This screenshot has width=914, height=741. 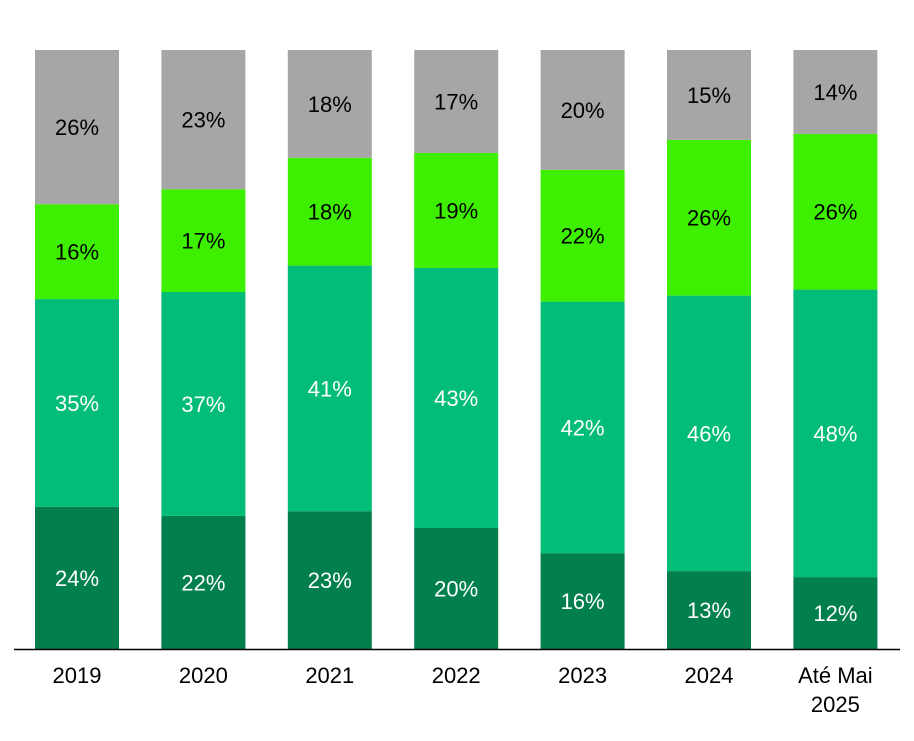 I want to click on data-label: 24%, so click(x=77, y=578).